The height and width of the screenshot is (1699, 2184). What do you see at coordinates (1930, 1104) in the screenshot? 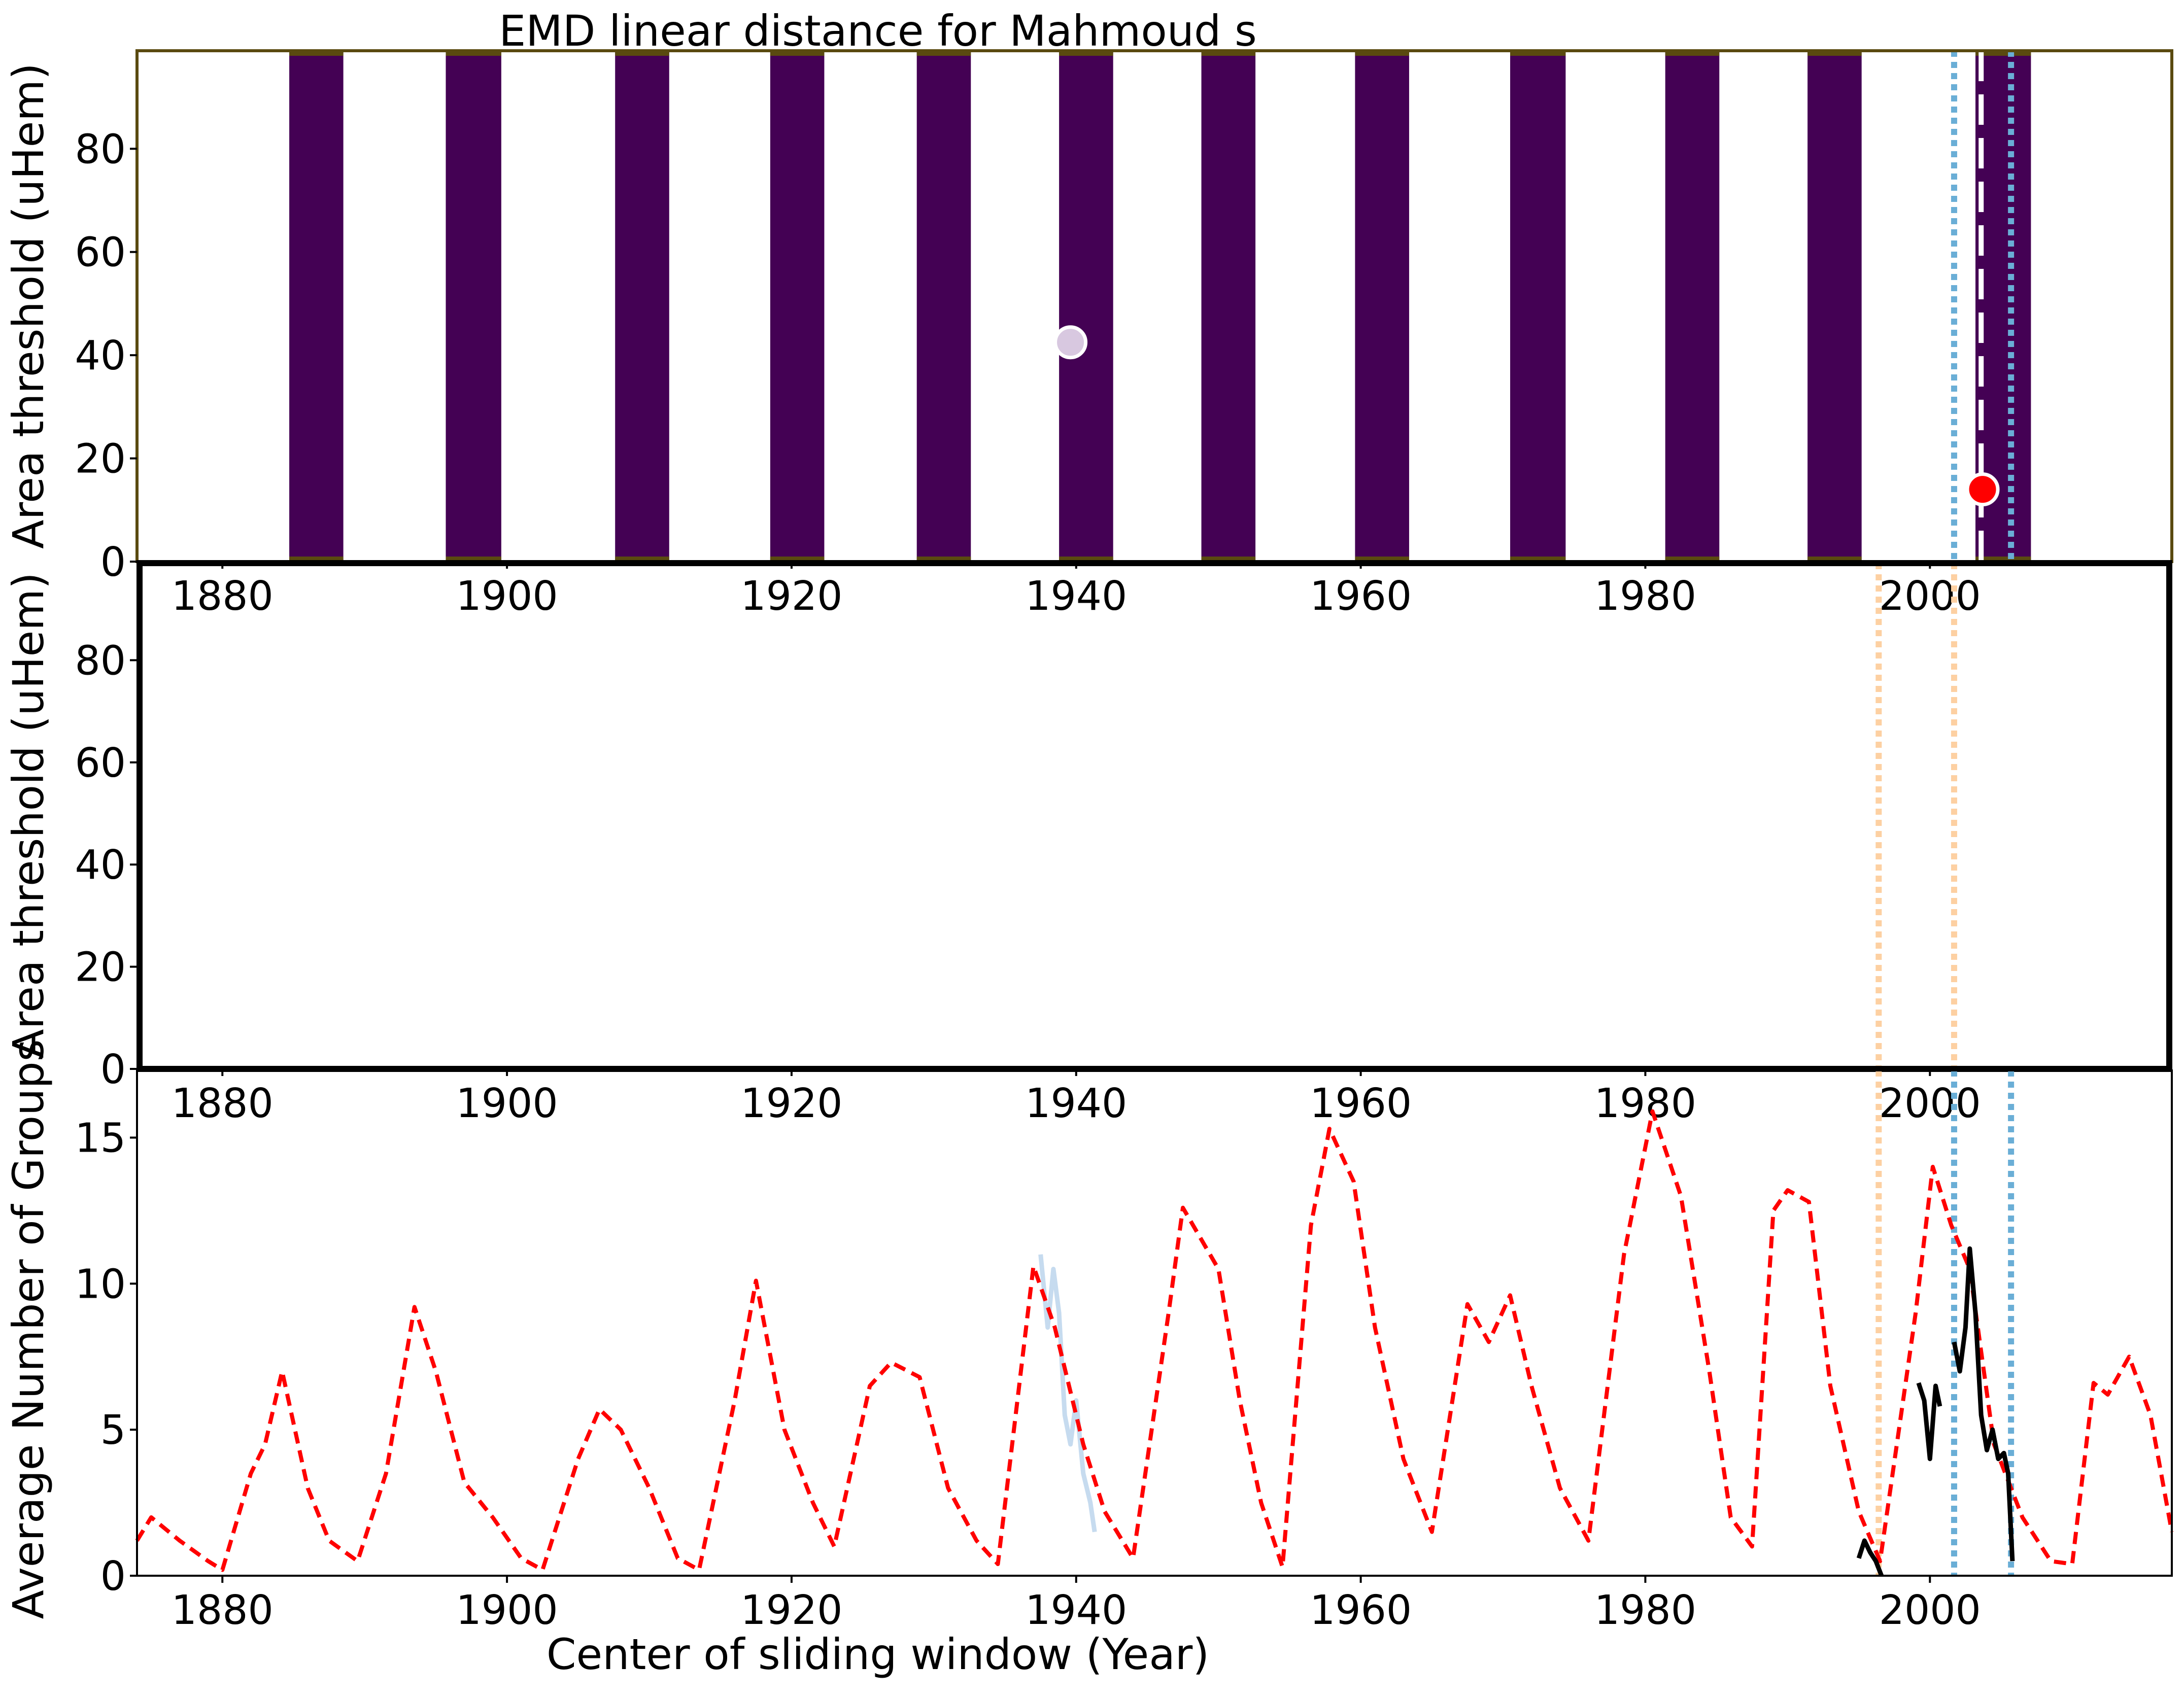
I see `middle-xtick-label: 2000` at bounding box center [1930, 1104].